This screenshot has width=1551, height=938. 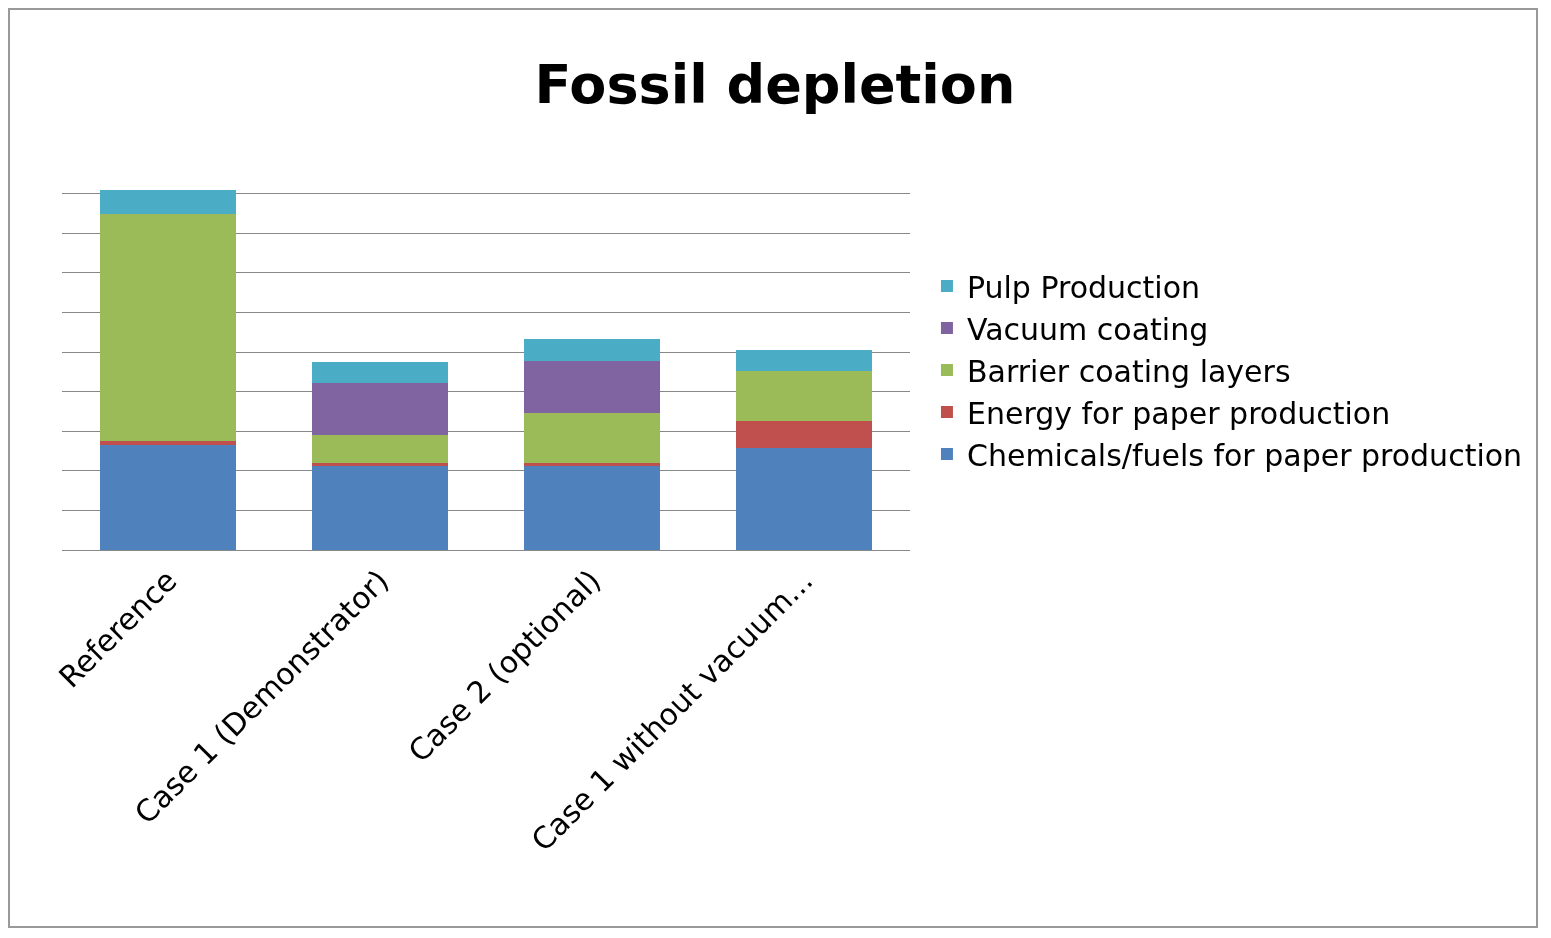 I want to click on legend-label: Pulp Production, so click(x=1083, y=287).